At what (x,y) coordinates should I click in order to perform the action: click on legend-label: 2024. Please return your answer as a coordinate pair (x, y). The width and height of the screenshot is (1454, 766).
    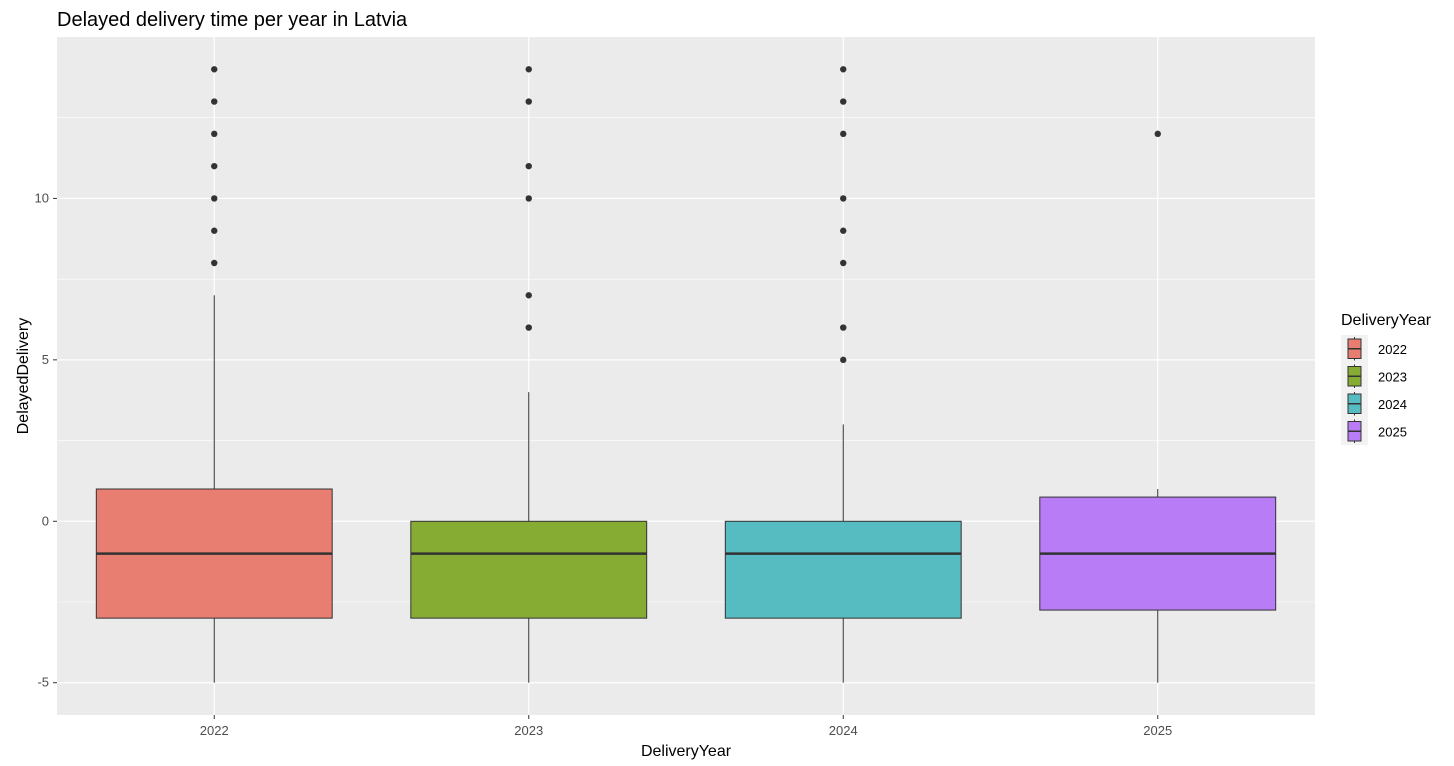
    Looking at the image, I should click on (1392, 404).